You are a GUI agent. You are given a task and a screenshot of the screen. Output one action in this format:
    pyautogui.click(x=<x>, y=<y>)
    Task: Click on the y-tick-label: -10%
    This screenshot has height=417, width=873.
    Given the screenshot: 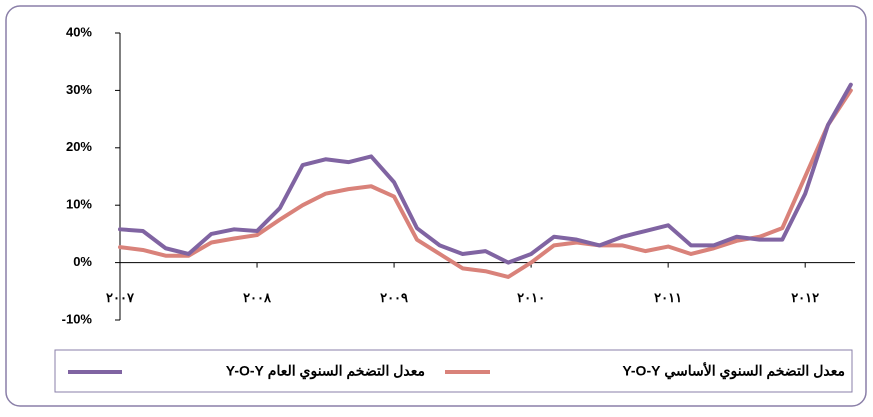 What is the action you would take?
    pyautogui.click(x=77, y=318)
    